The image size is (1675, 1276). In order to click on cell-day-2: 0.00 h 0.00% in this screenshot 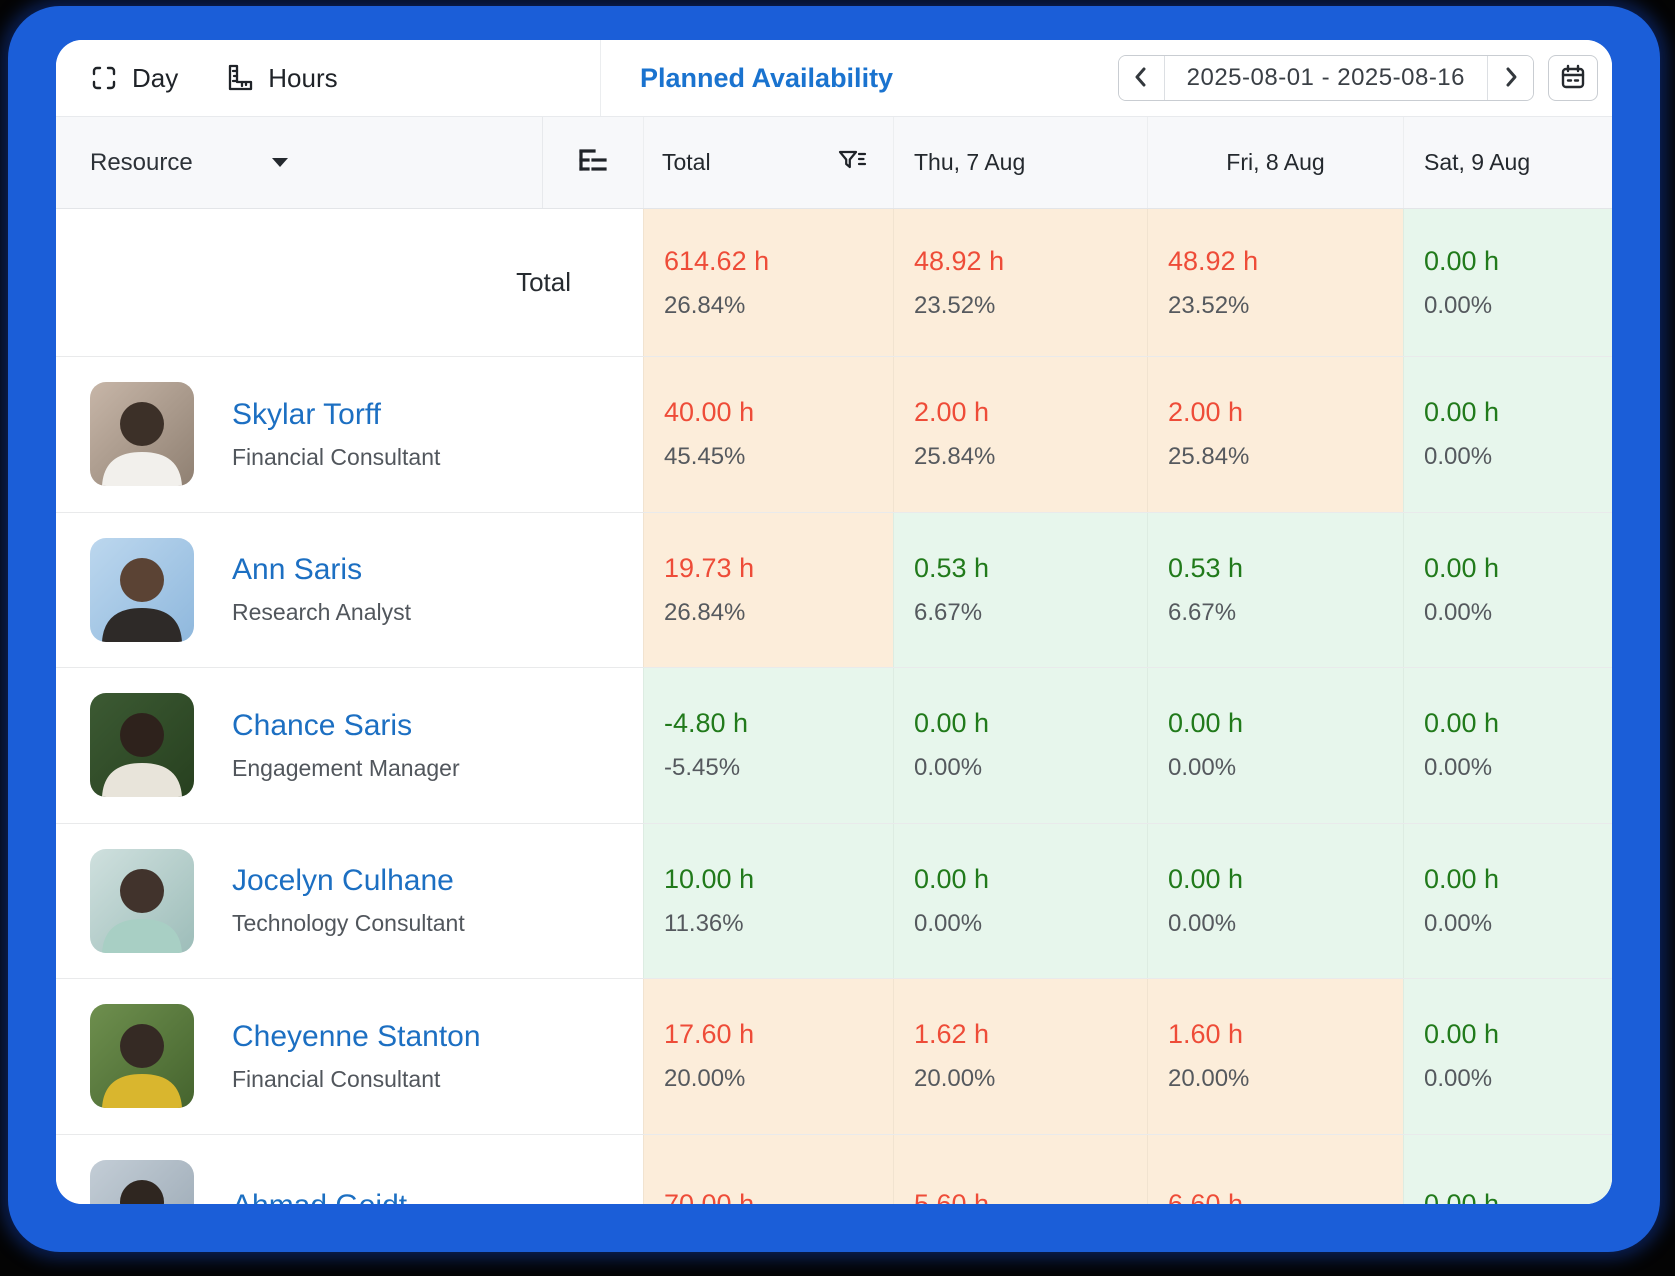, I will do `click(1275, 900)`.